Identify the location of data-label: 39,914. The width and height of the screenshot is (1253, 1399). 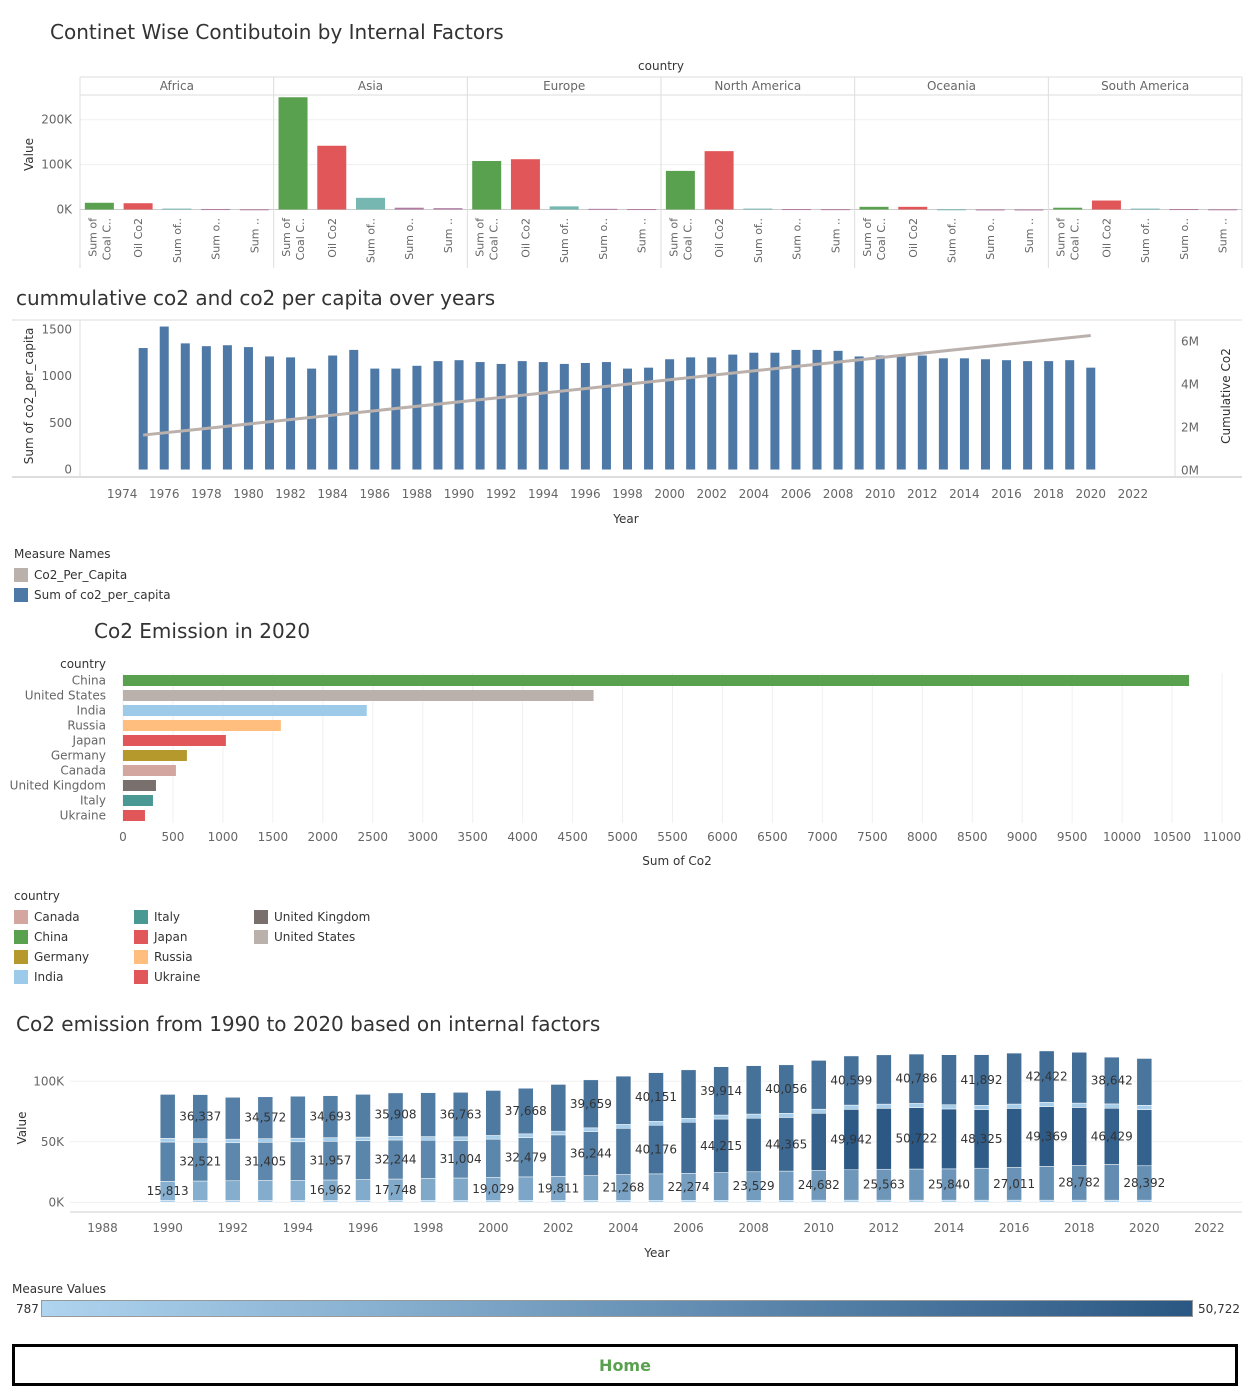
(721, 1091).